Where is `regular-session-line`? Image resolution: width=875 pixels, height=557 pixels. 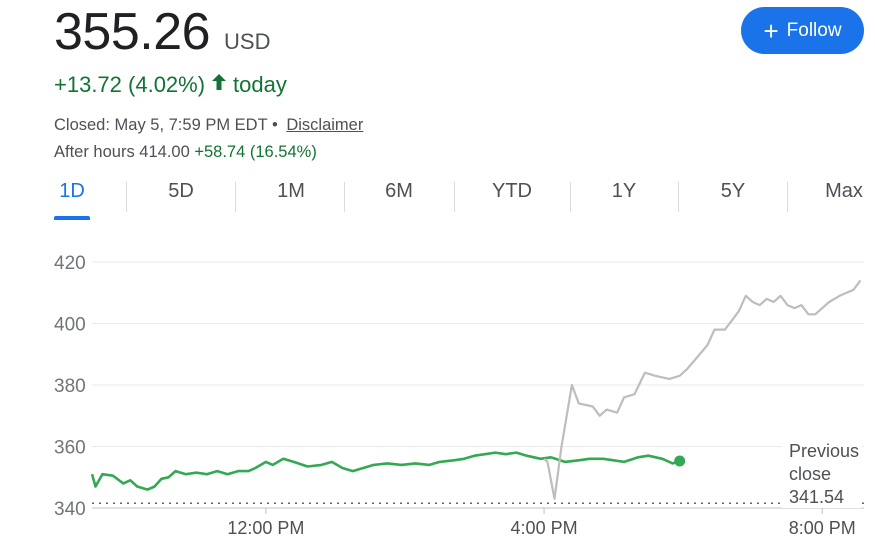
regular-session-line is located at coordinates (385, 471).